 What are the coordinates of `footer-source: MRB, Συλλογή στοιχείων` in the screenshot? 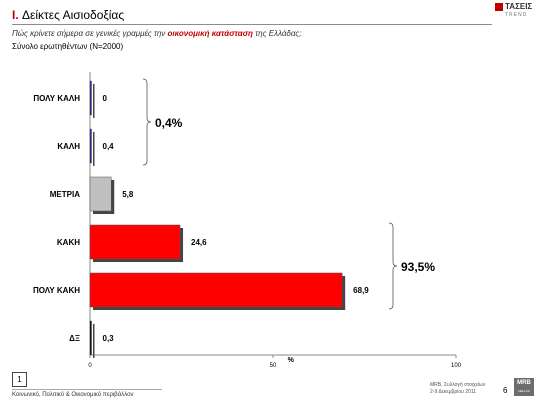 It's located at (458, 385).